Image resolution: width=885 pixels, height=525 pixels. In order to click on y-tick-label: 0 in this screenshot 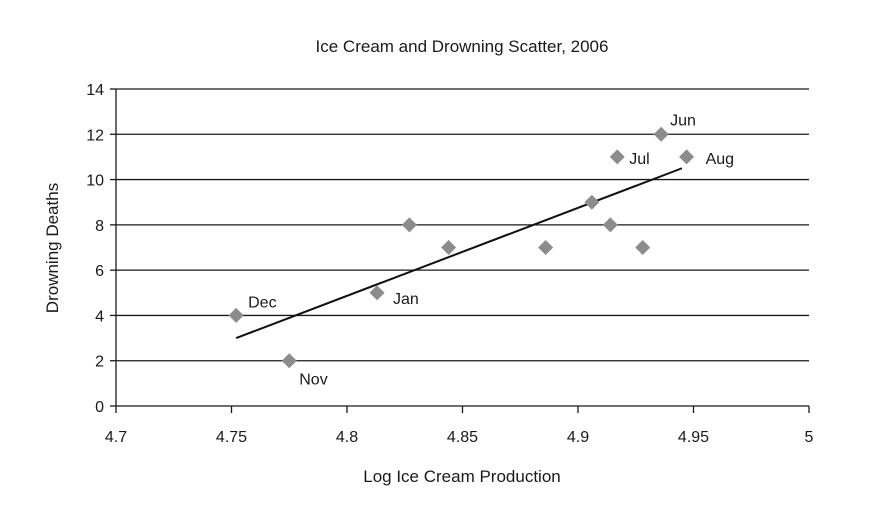, I will do `click(99, 407)`.